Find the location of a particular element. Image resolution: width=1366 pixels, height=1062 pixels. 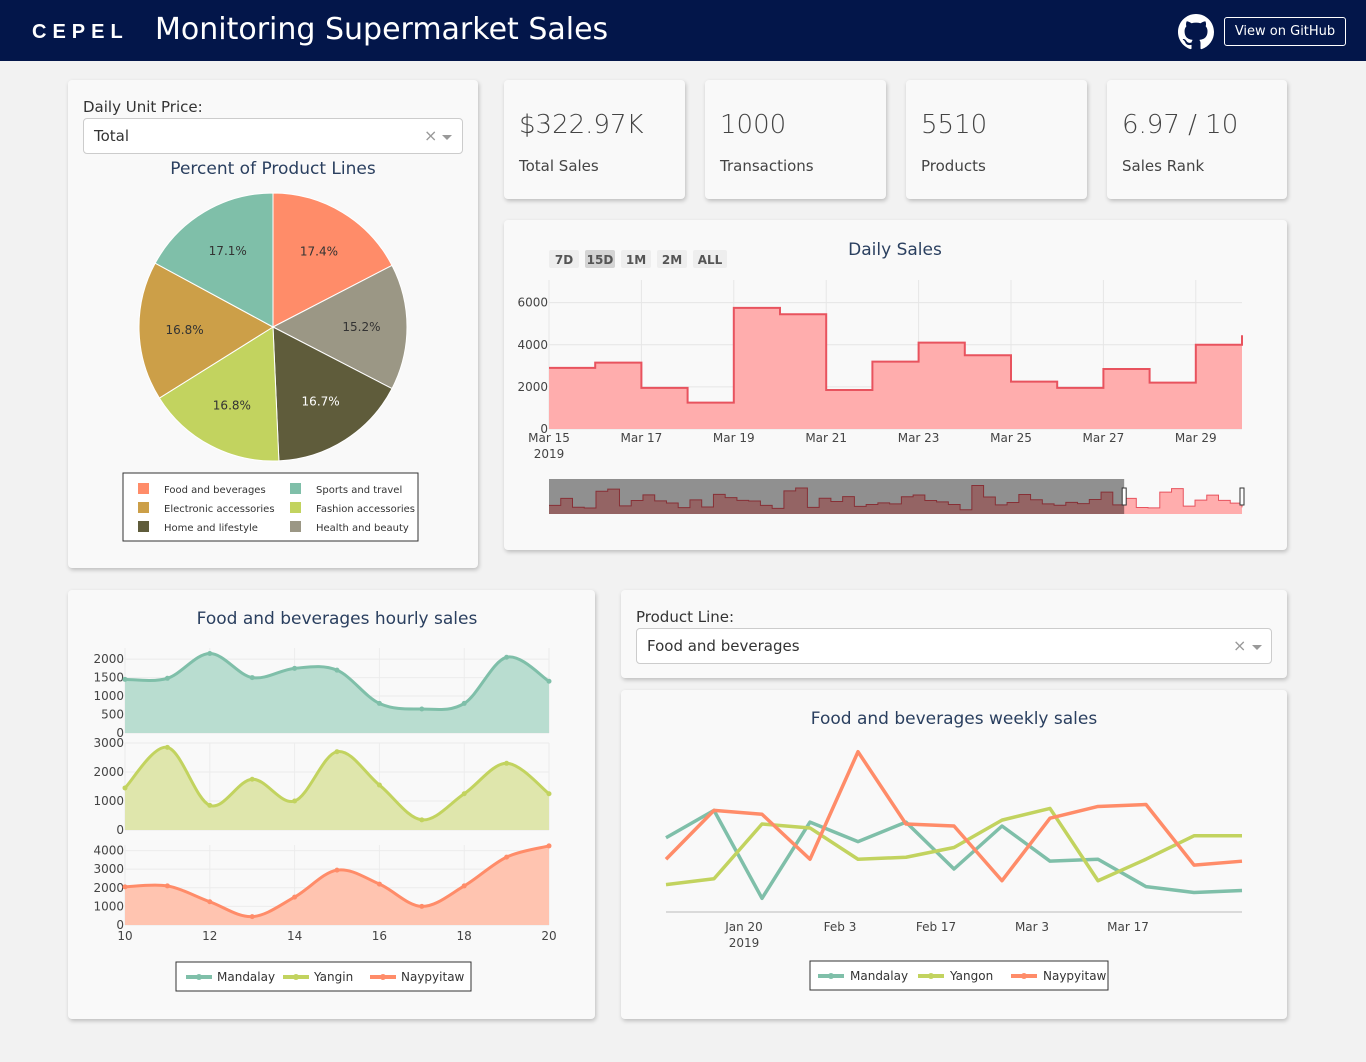

legend-entry: Sports and travel is located at coordinates (359, 490).